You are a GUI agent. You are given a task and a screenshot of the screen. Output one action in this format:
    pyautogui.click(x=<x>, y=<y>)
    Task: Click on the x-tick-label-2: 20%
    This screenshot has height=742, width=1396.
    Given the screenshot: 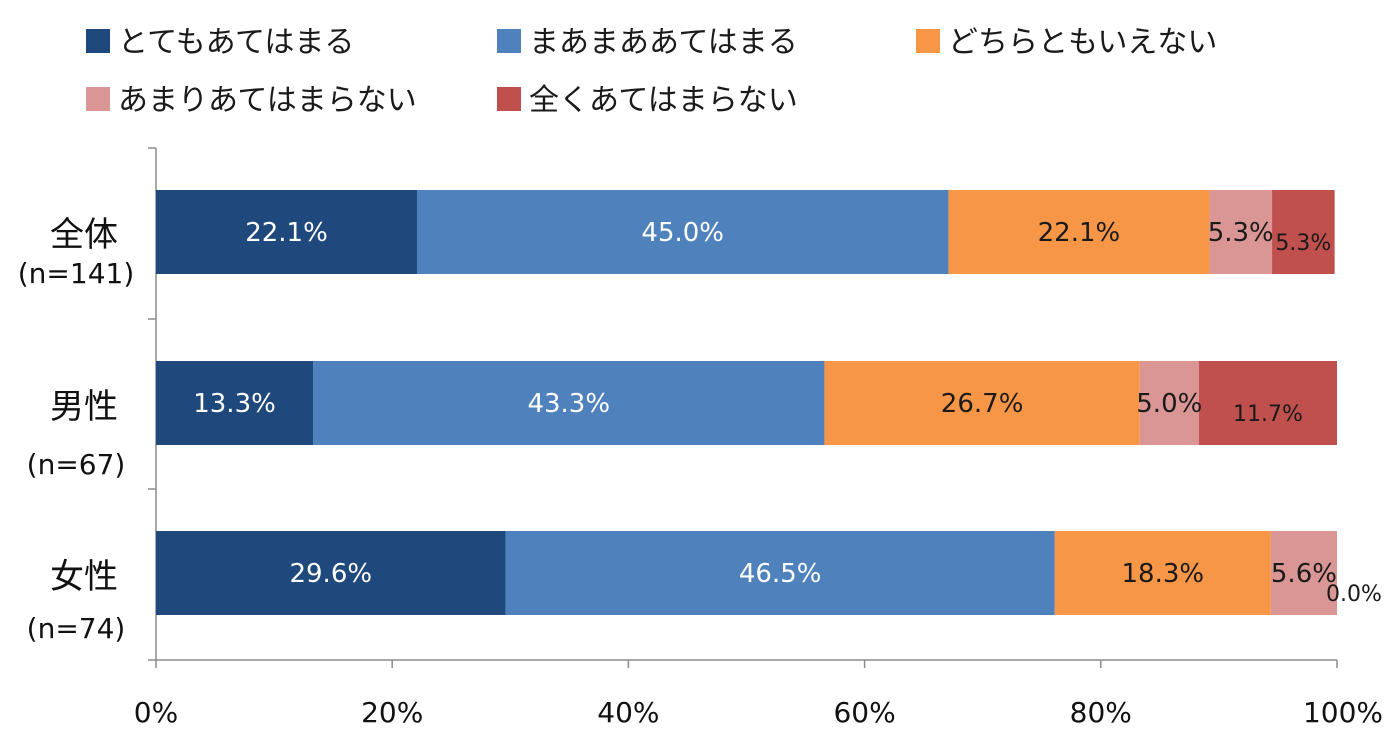 What is the action you would take?
    pyautogui.click(x=392, y=712)
    